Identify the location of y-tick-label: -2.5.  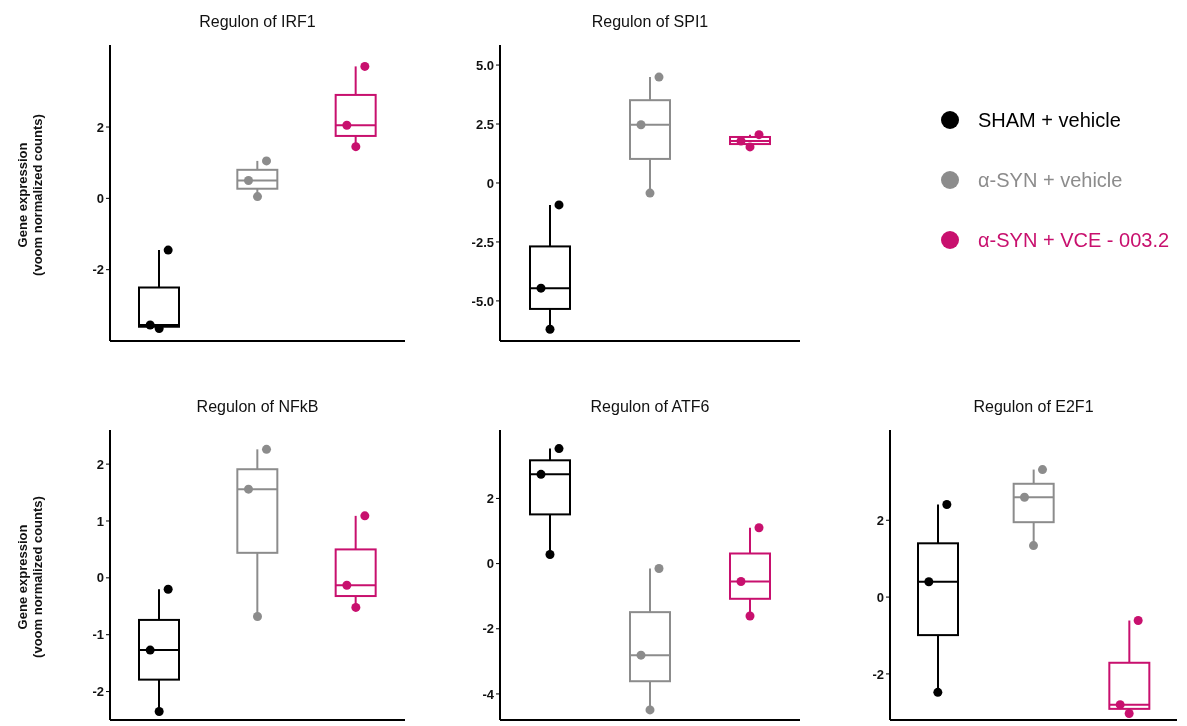
(482, 242).